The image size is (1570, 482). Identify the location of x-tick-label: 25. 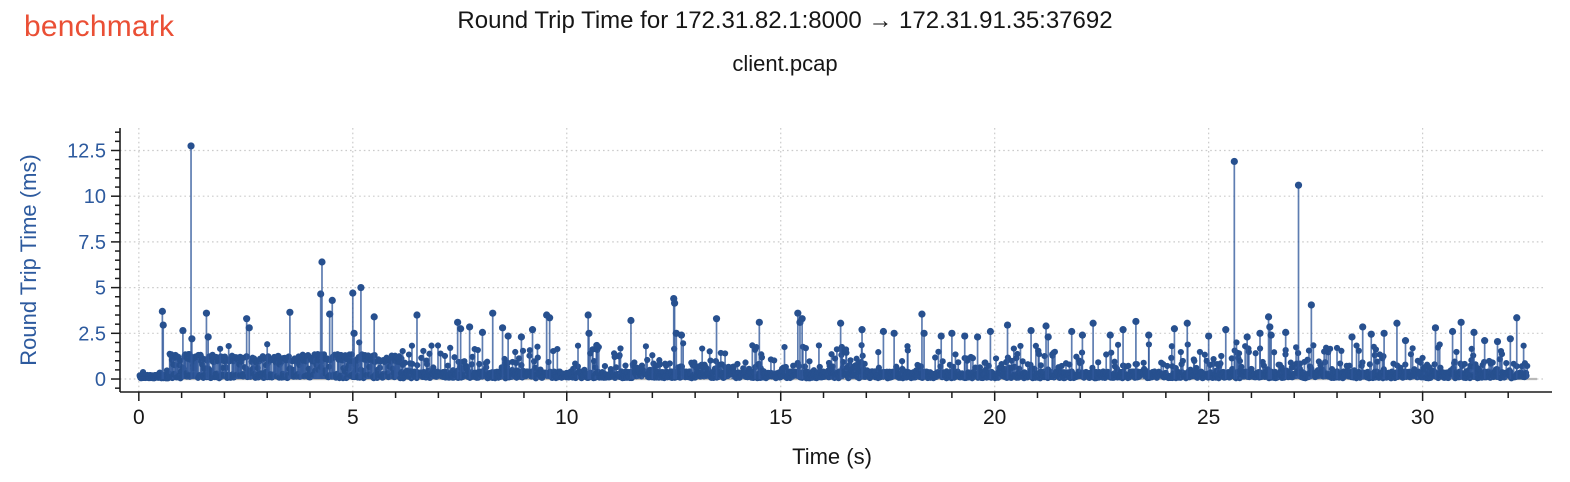
(1208, 417).